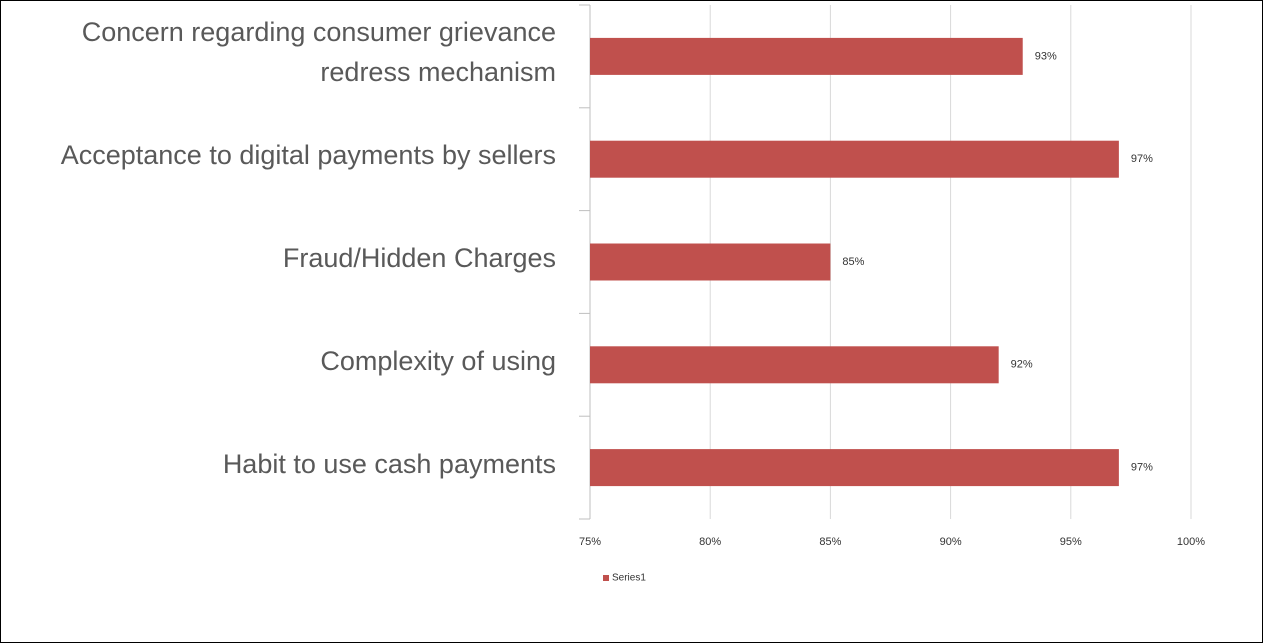  Describe the element at coordinates (389, 463) in the screenshot. I see `category-label: Habit to use cash payments` at that location.